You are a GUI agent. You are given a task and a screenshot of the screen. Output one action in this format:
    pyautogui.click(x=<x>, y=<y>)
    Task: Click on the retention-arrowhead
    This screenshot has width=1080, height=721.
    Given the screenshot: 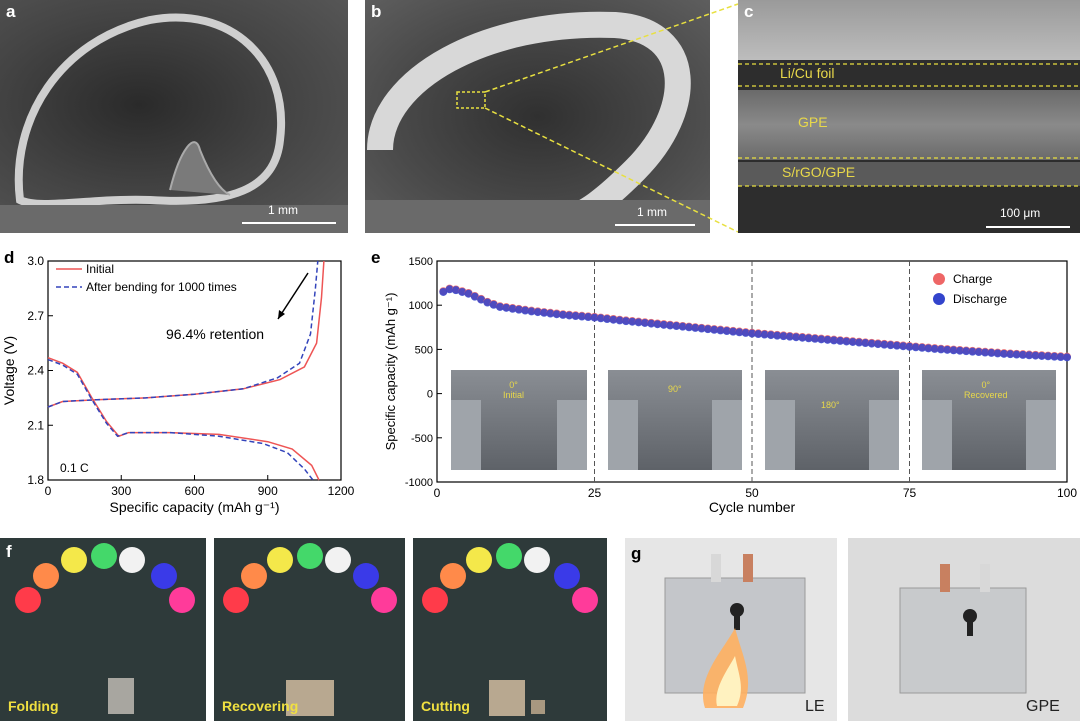 What is the action you would take?
    pyautogui.click(x=281, y=314)
    